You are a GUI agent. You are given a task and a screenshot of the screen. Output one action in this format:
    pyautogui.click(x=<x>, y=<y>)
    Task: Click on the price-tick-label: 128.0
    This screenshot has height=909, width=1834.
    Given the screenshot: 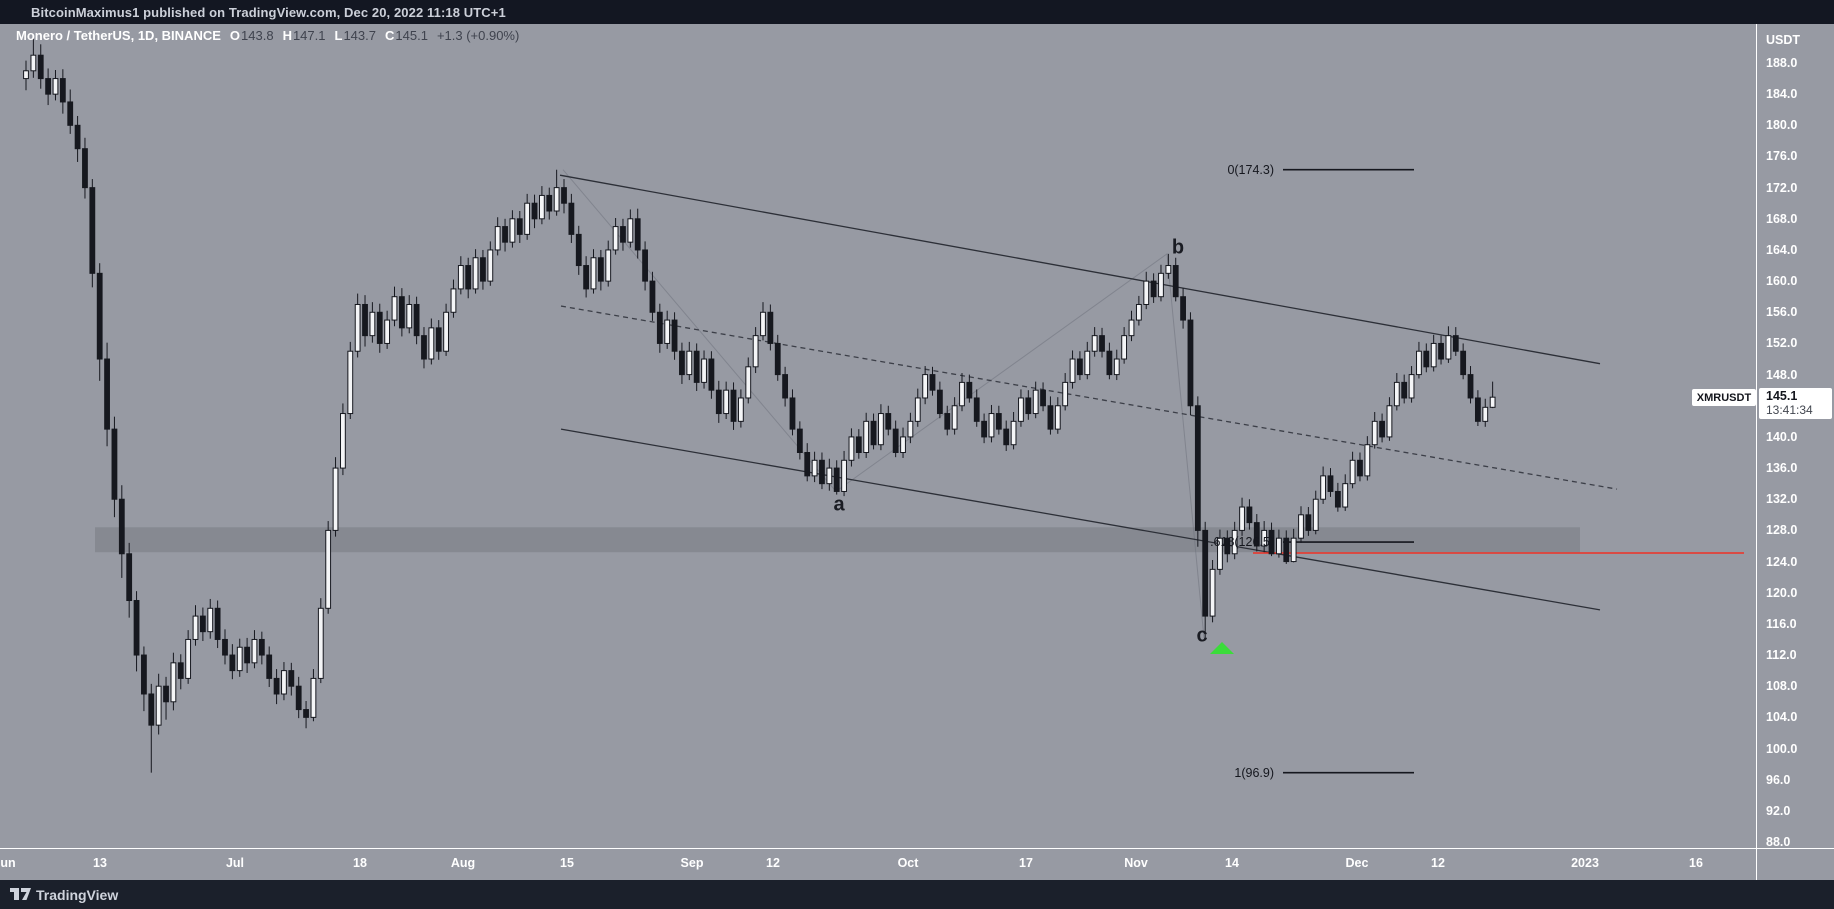 What is the action you would take?
    pyautogui.click(x=1782, y=530)
    